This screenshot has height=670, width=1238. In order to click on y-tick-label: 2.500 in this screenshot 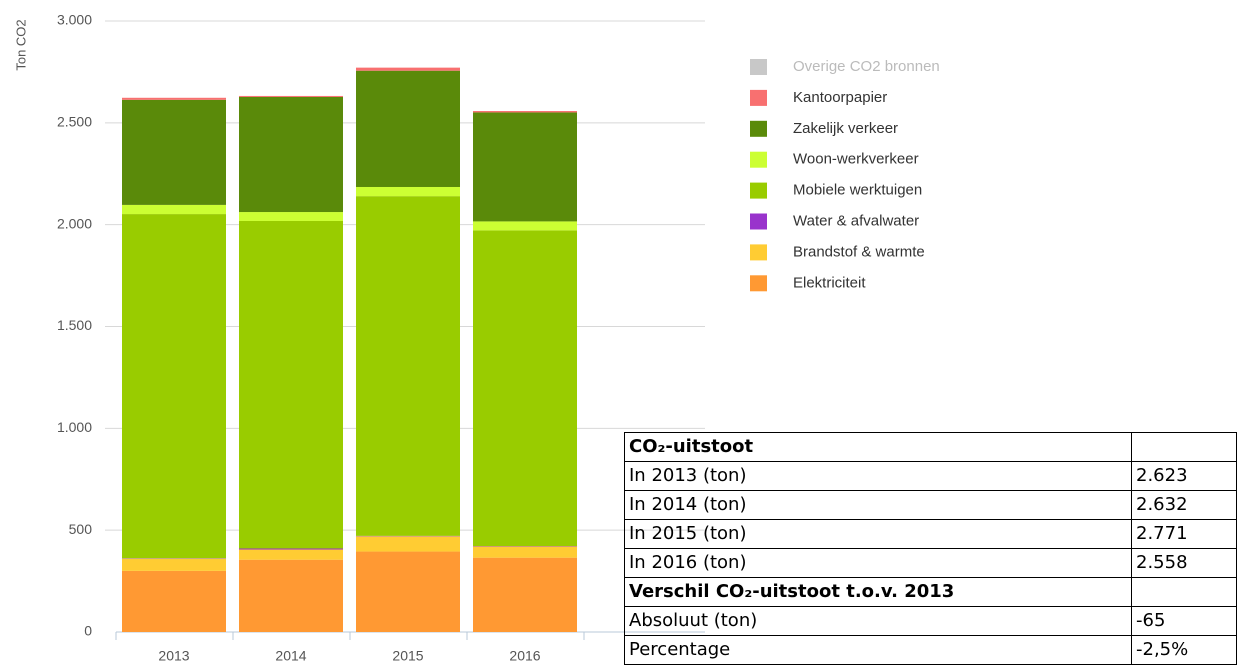, I will do `click(74, 122)`.